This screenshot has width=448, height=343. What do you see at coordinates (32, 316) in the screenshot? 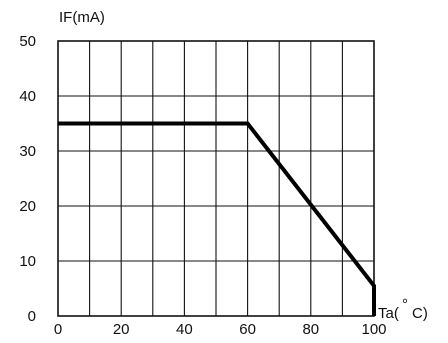
I see `y-tick-label: 0` at bounding box center [32, 316].